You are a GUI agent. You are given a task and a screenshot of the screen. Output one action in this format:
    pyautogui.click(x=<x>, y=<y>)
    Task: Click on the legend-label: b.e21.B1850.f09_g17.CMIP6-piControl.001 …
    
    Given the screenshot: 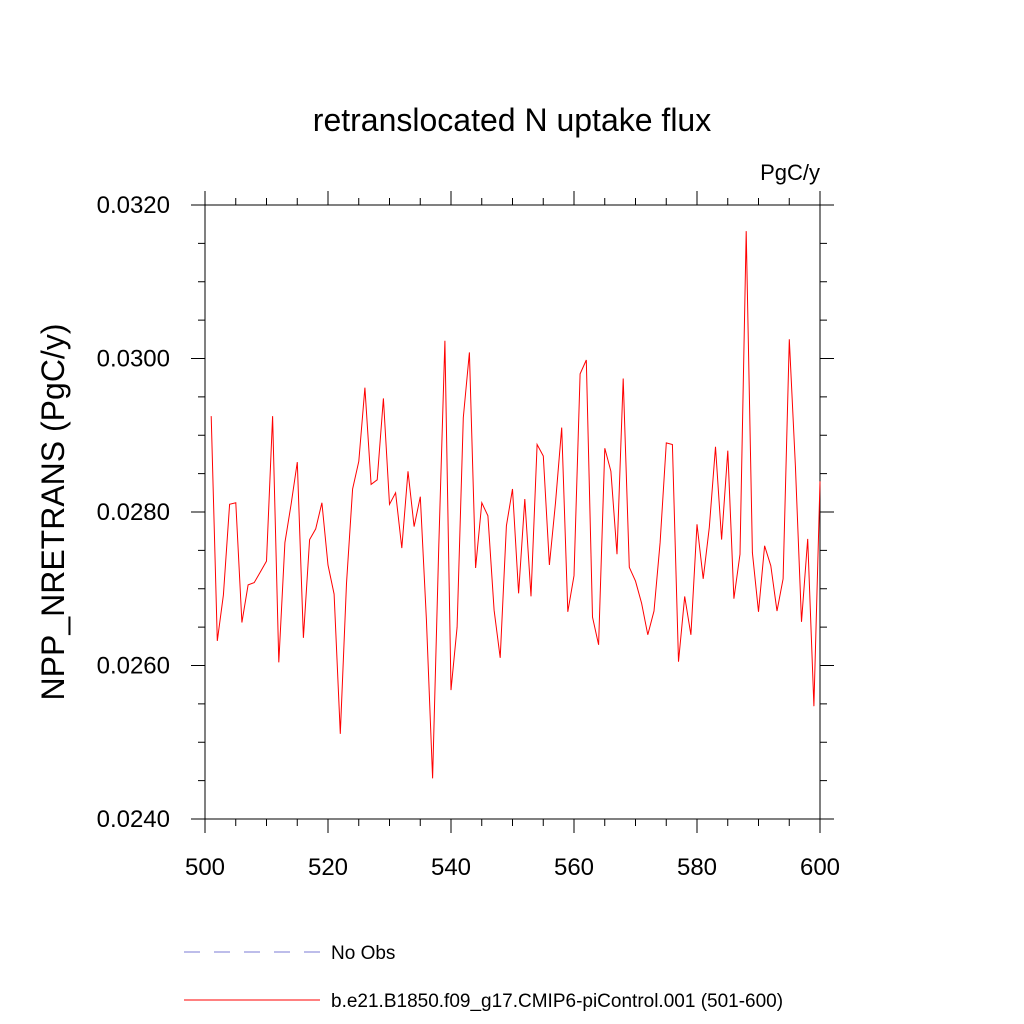 What is the action you would take?
    pyautogui.click(x=557, y=1001)
    